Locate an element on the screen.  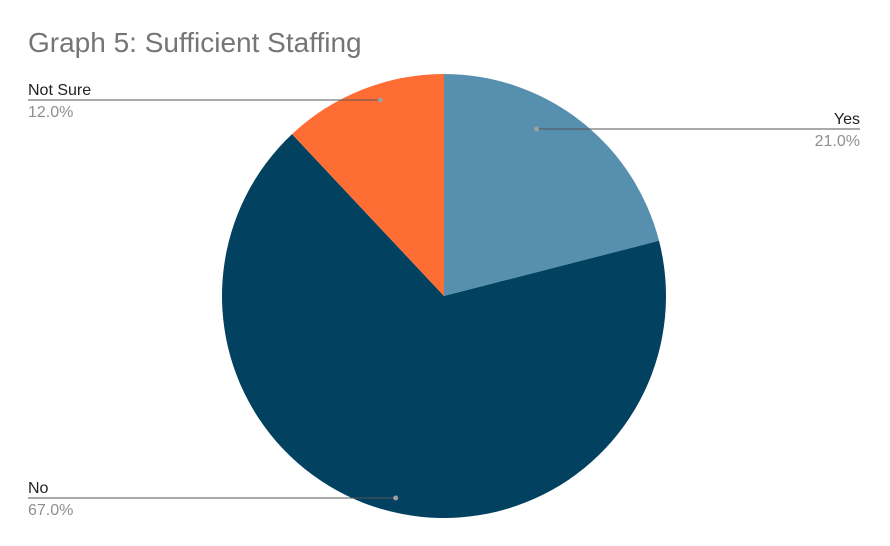
slice-percent-no: 67.0% is located at coordinates (50, 510).